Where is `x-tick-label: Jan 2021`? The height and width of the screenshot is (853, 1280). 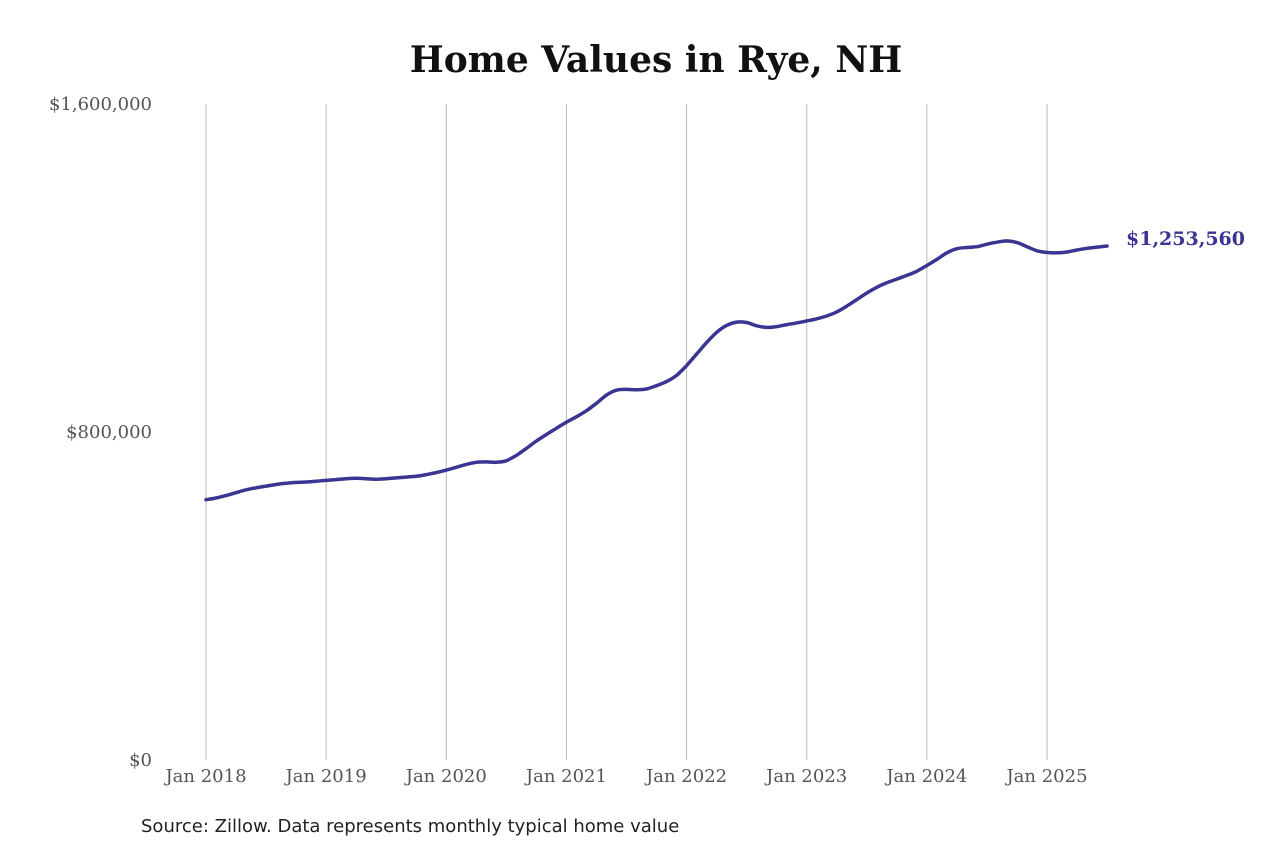 x-tick-label: Jan 2021 is located at coordinates (565, 776).